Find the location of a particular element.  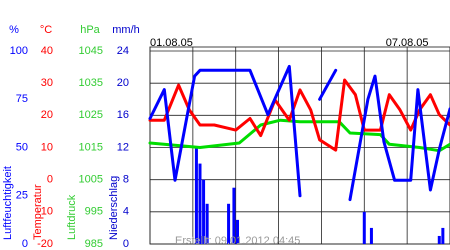

y-tick-label: 12 is located at coordinates (123, 147).